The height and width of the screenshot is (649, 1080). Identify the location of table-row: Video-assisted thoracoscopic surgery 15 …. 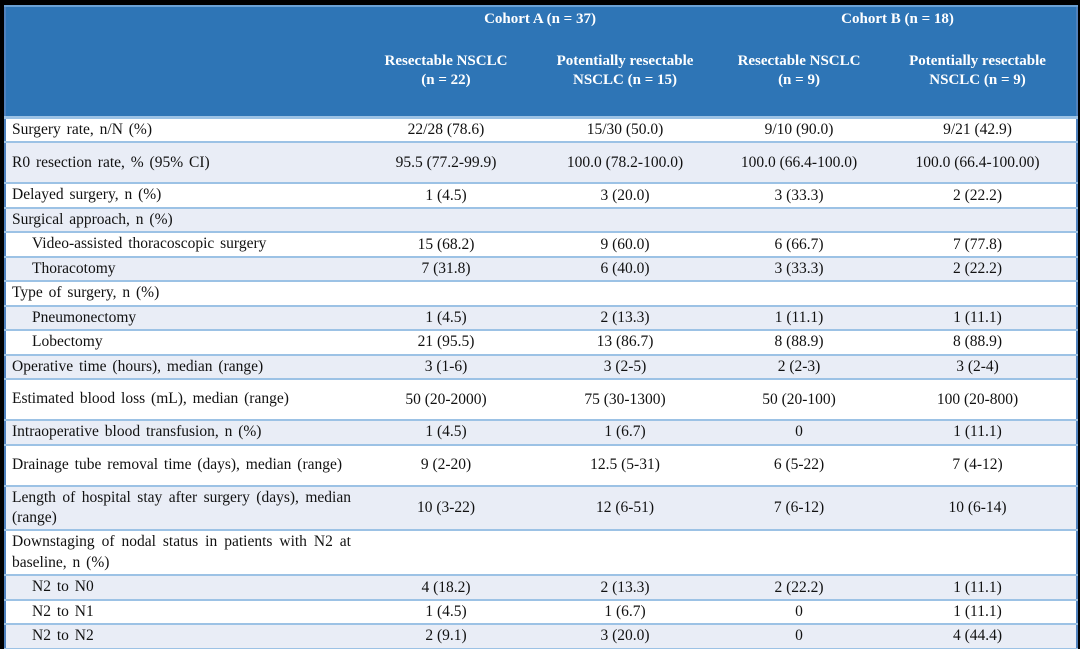
(541, 245).